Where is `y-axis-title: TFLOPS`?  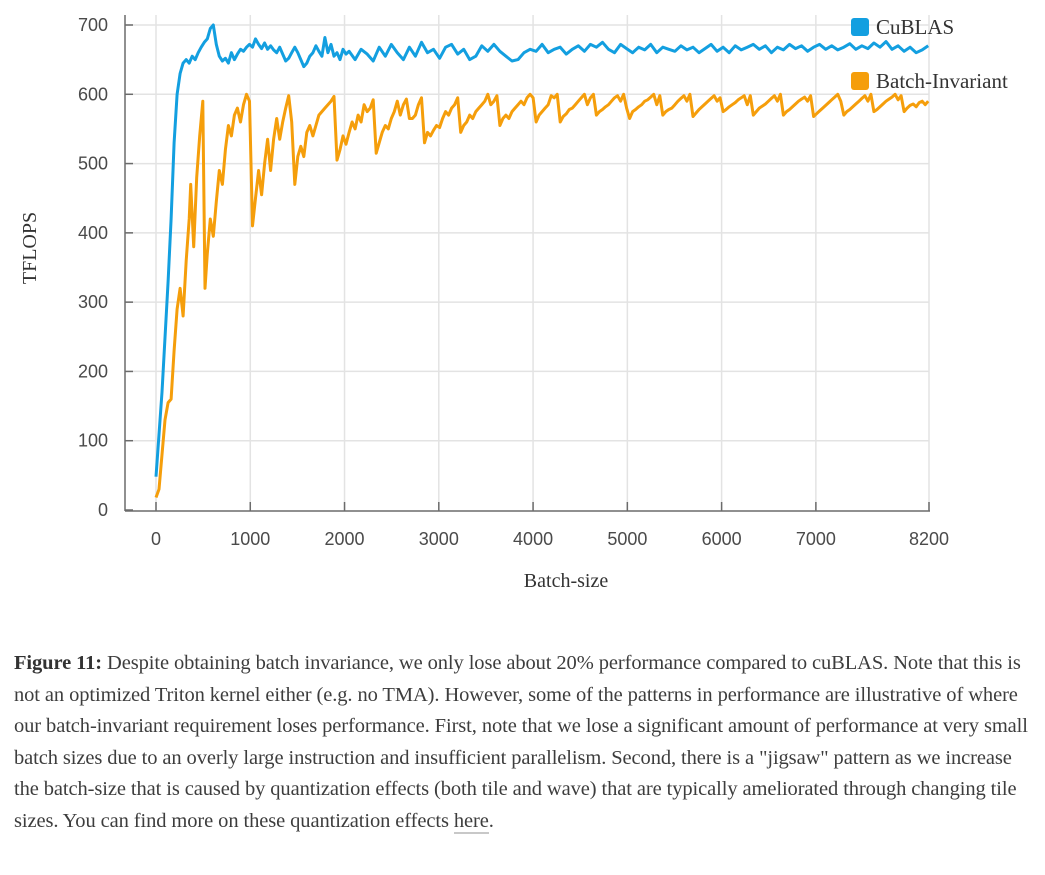
y-axis-title: TFLOPS is located at coordinates (30, 248).